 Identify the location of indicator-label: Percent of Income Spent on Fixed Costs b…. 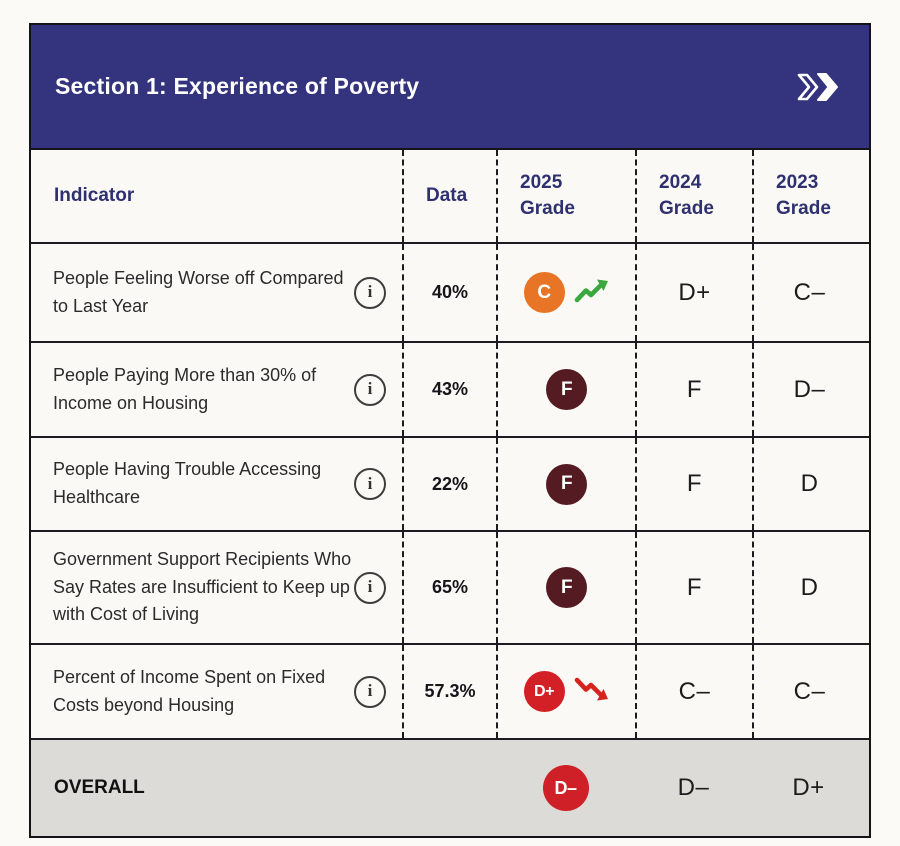
(189, 690).